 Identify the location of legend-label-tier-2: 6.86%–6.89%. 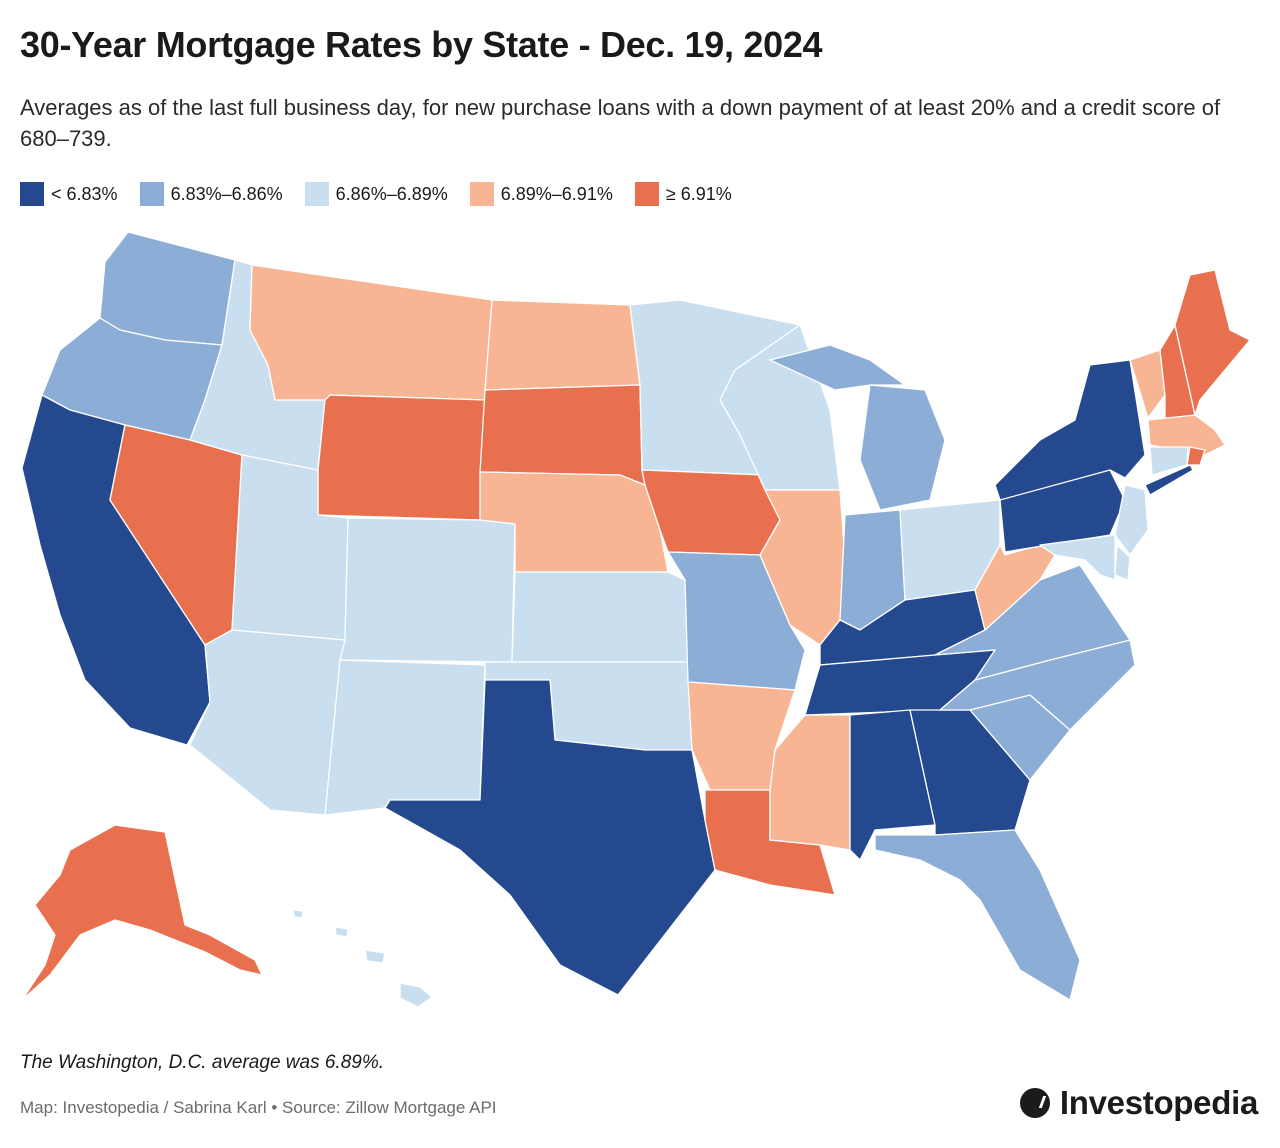
(391, 193).